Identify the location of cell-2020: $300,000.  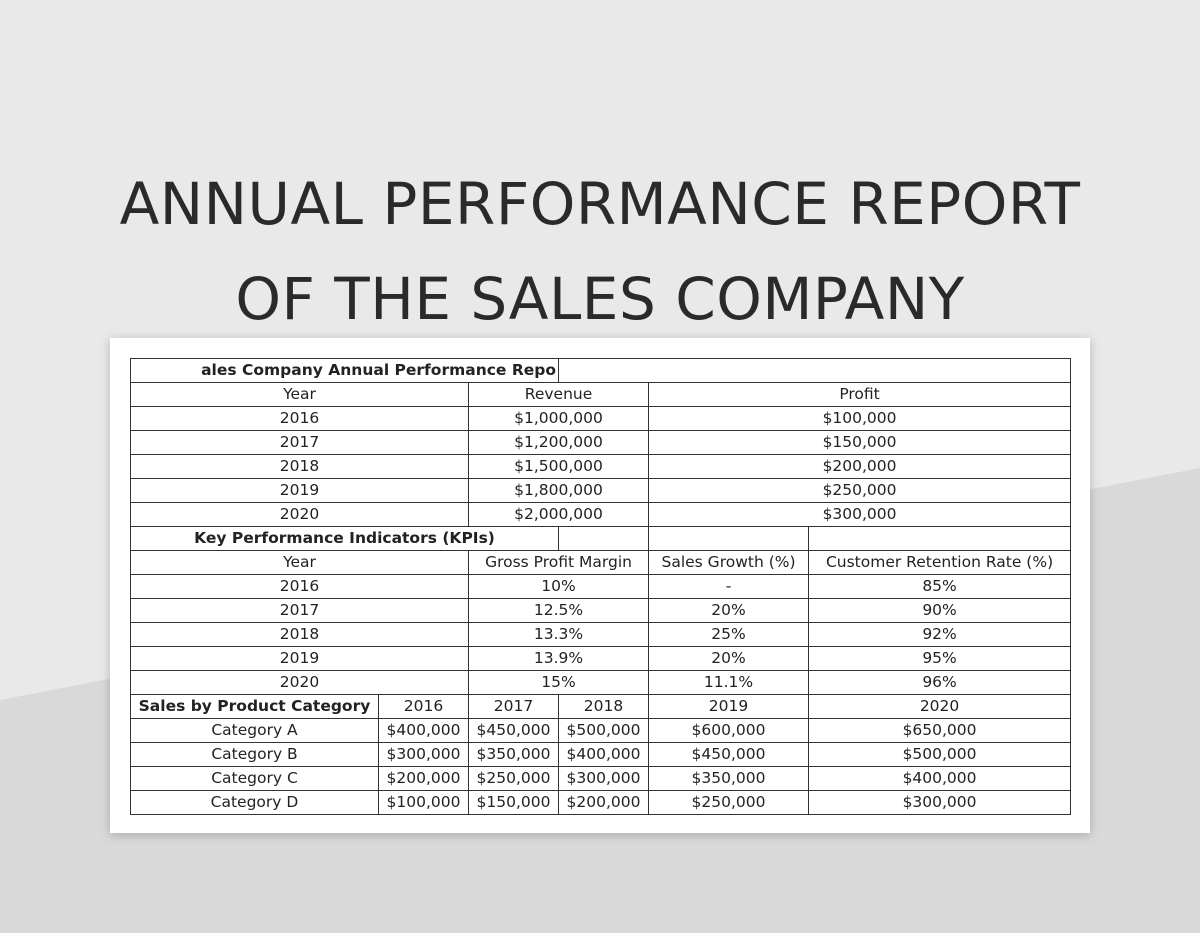
(940, 802).